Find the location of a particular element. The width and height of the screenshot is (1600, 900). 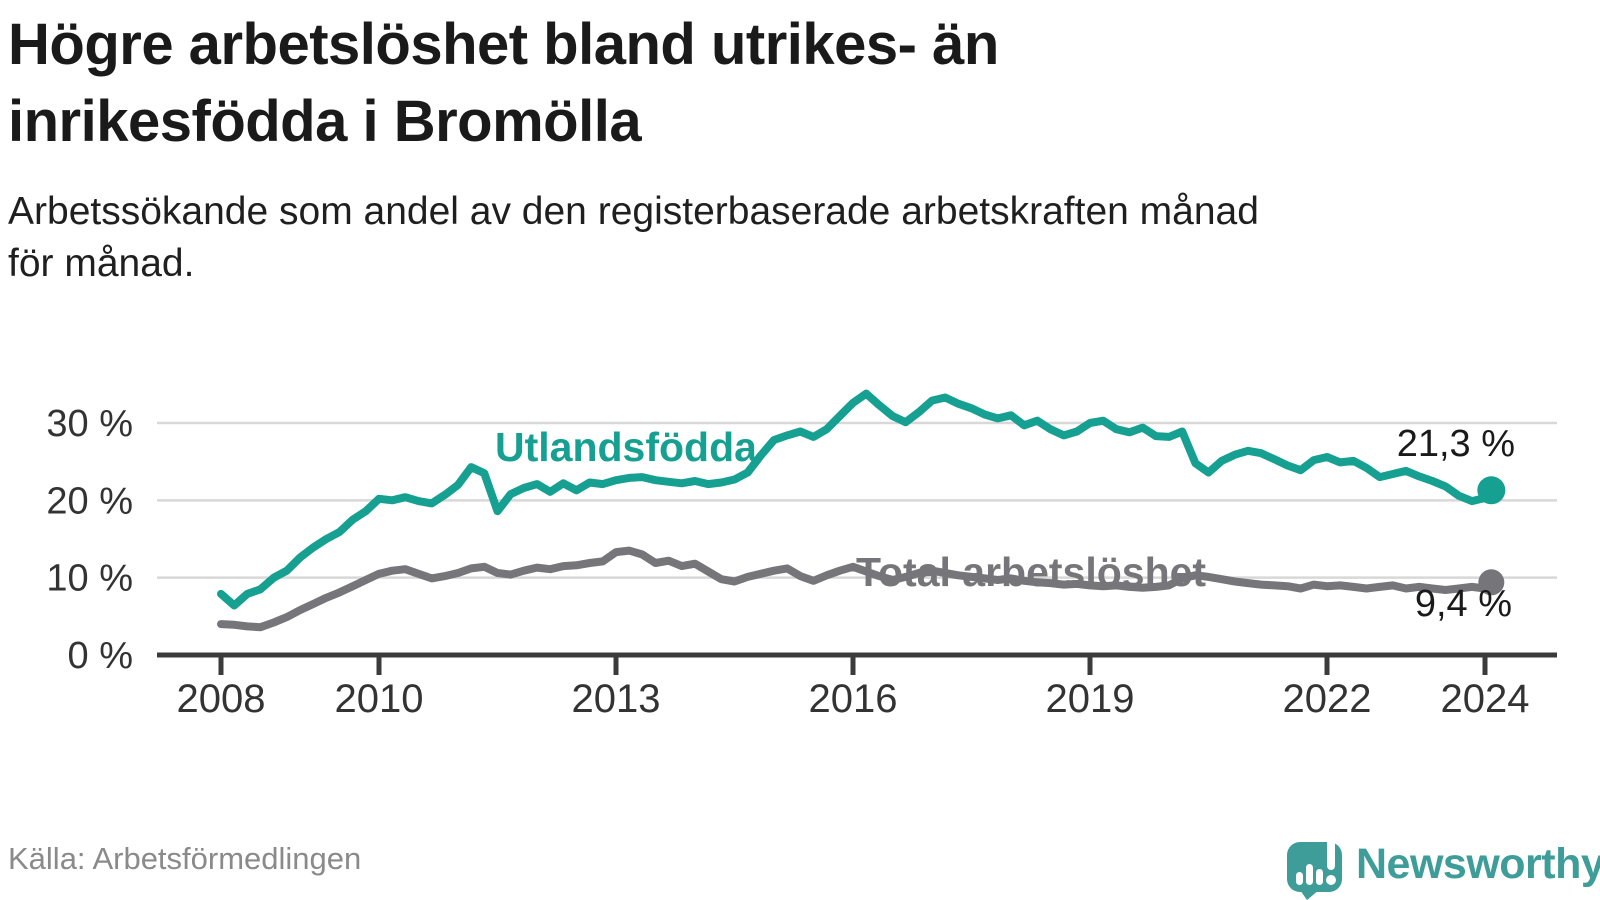

end-value-total: 9,4 % is located at coordinates (1463, 604).